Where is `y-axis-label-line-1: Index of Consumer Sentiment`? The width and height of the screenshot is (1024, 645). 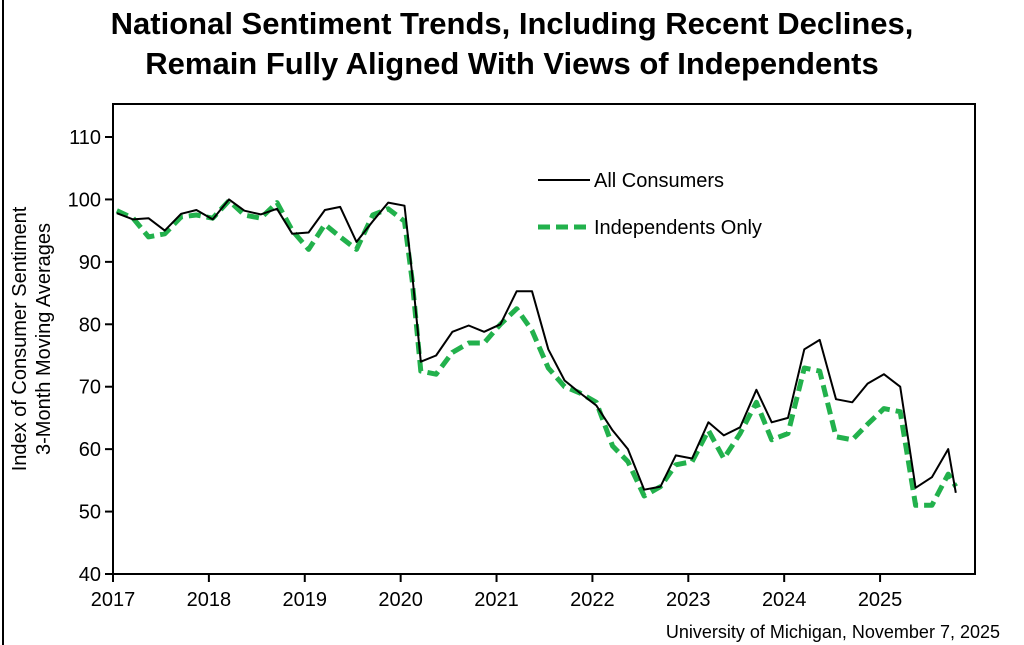 y-axis-label-line-1: Index of Consumer Sentiment is located at coordinates (20, 338).